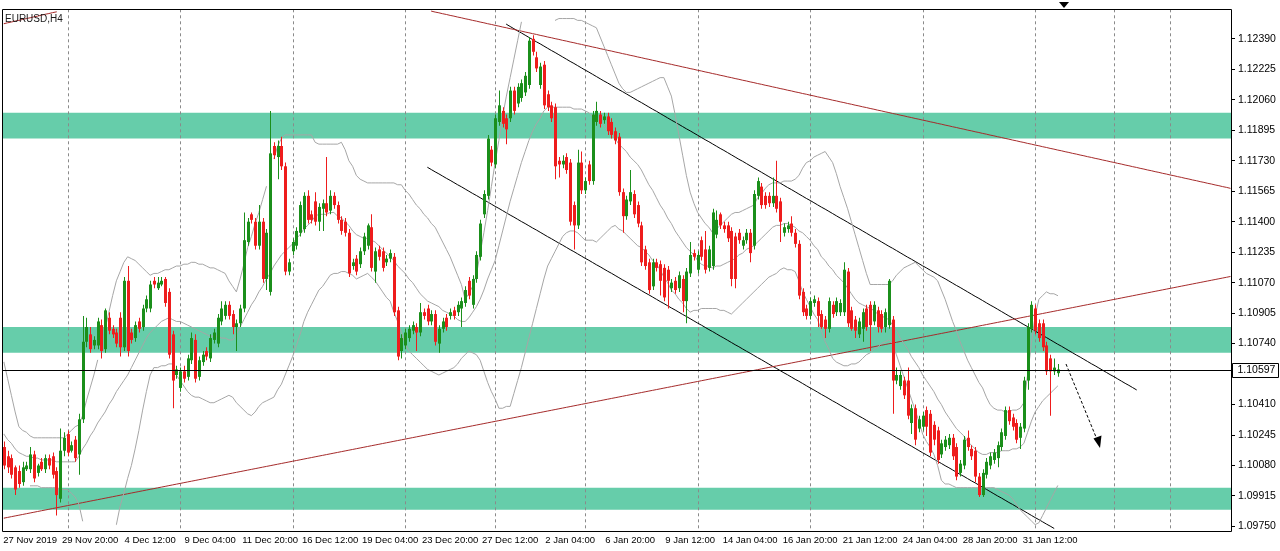  I want to click on y-tick-label: 1.11235, so click(1257, 251).